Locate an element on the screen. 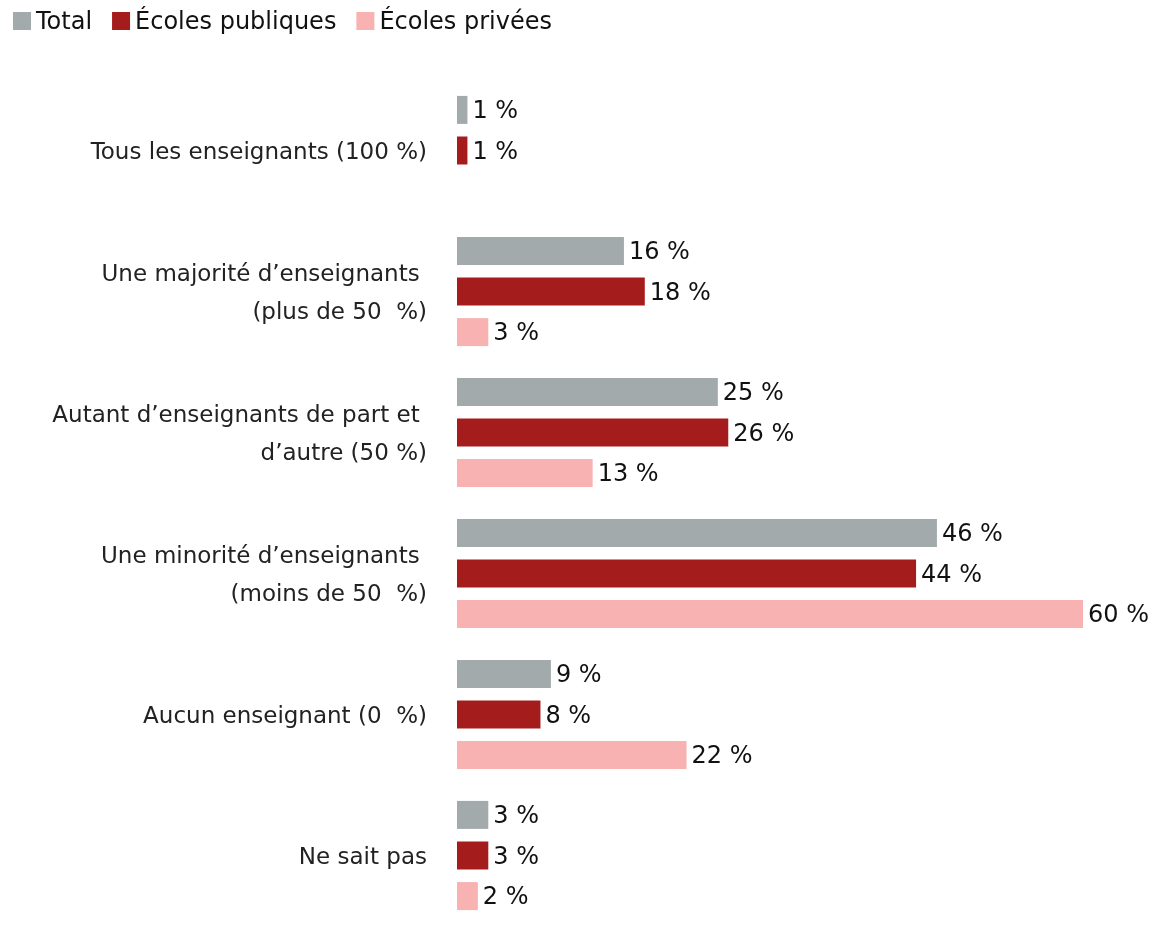  data-label: 13 % is located at coordinates (628, 473).